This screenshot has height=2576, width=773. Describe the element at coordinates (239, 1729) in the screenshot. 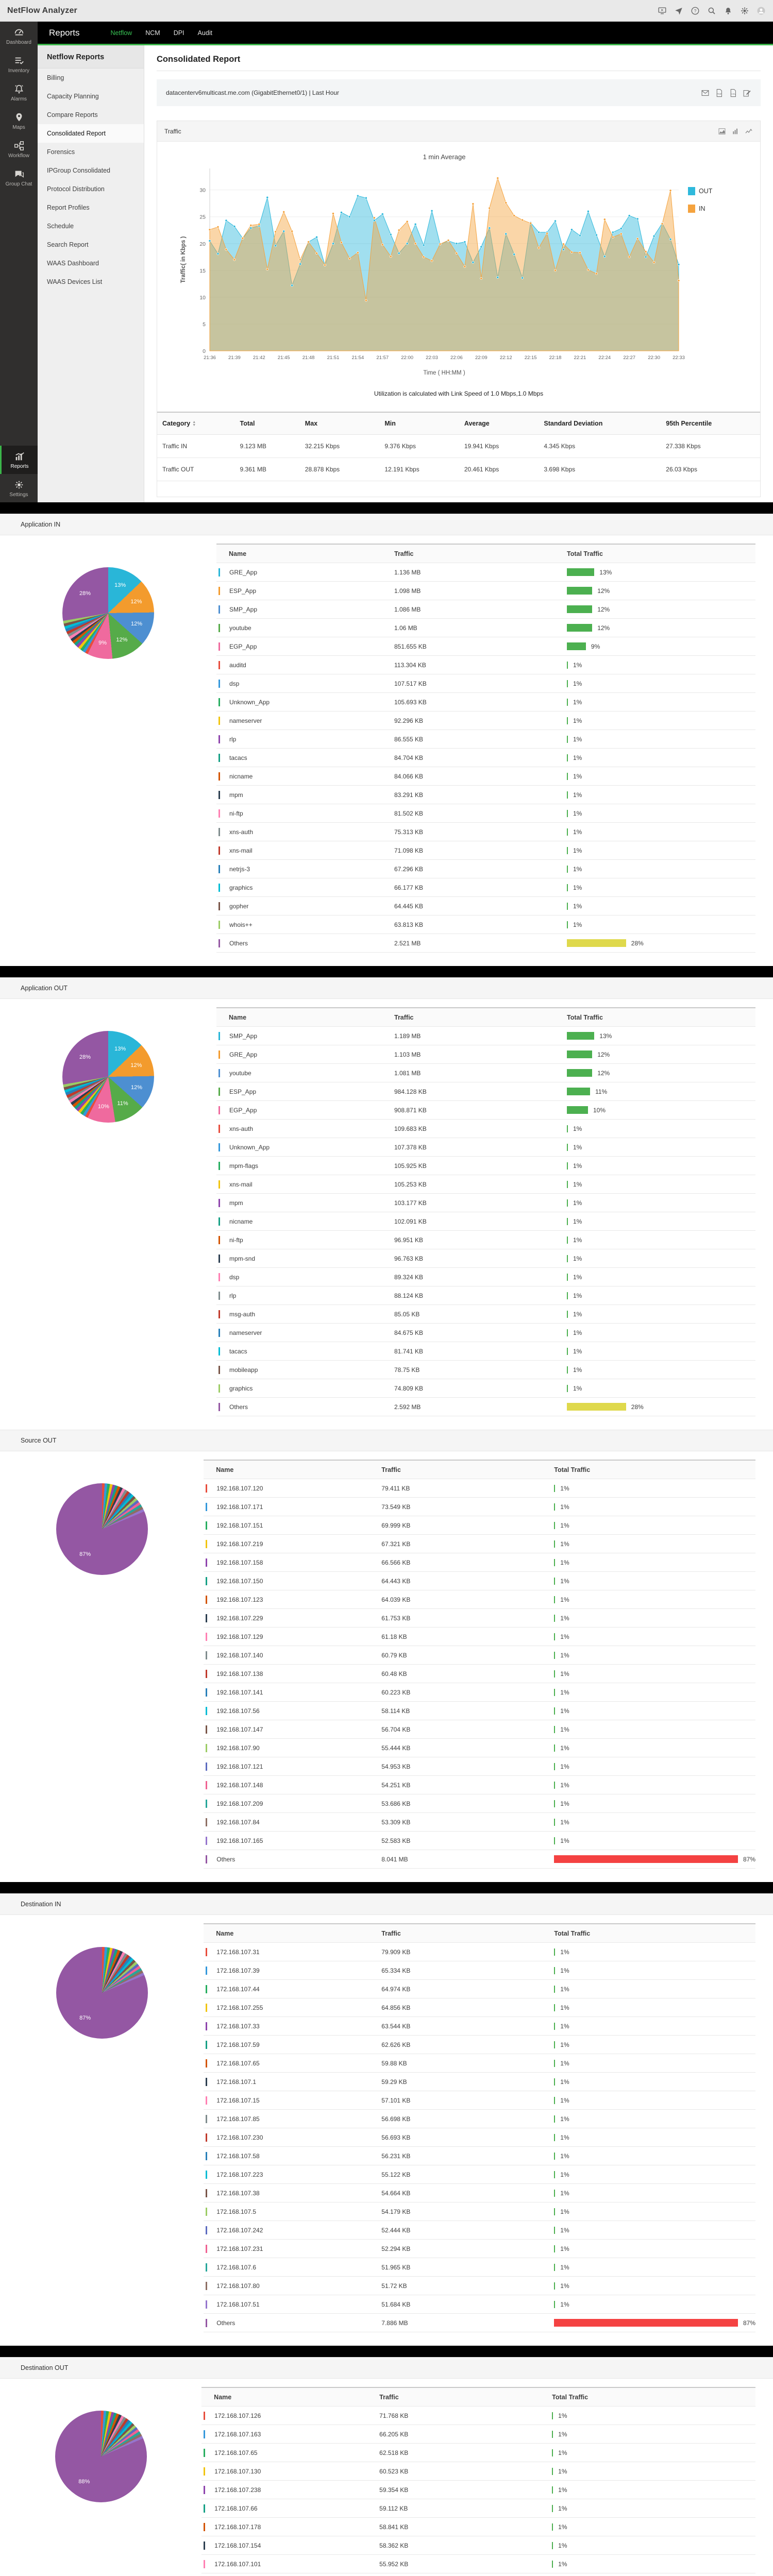

I see `row-name: 192.168.107.147` at that location.